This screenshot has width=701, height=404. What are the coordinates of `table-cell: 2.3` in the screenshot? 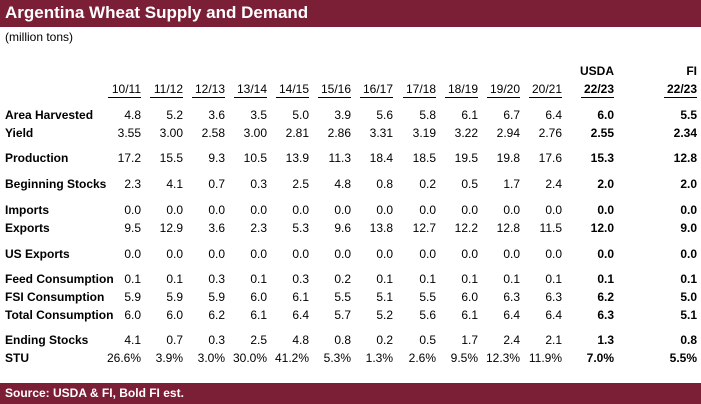 It's located at (132, 184).